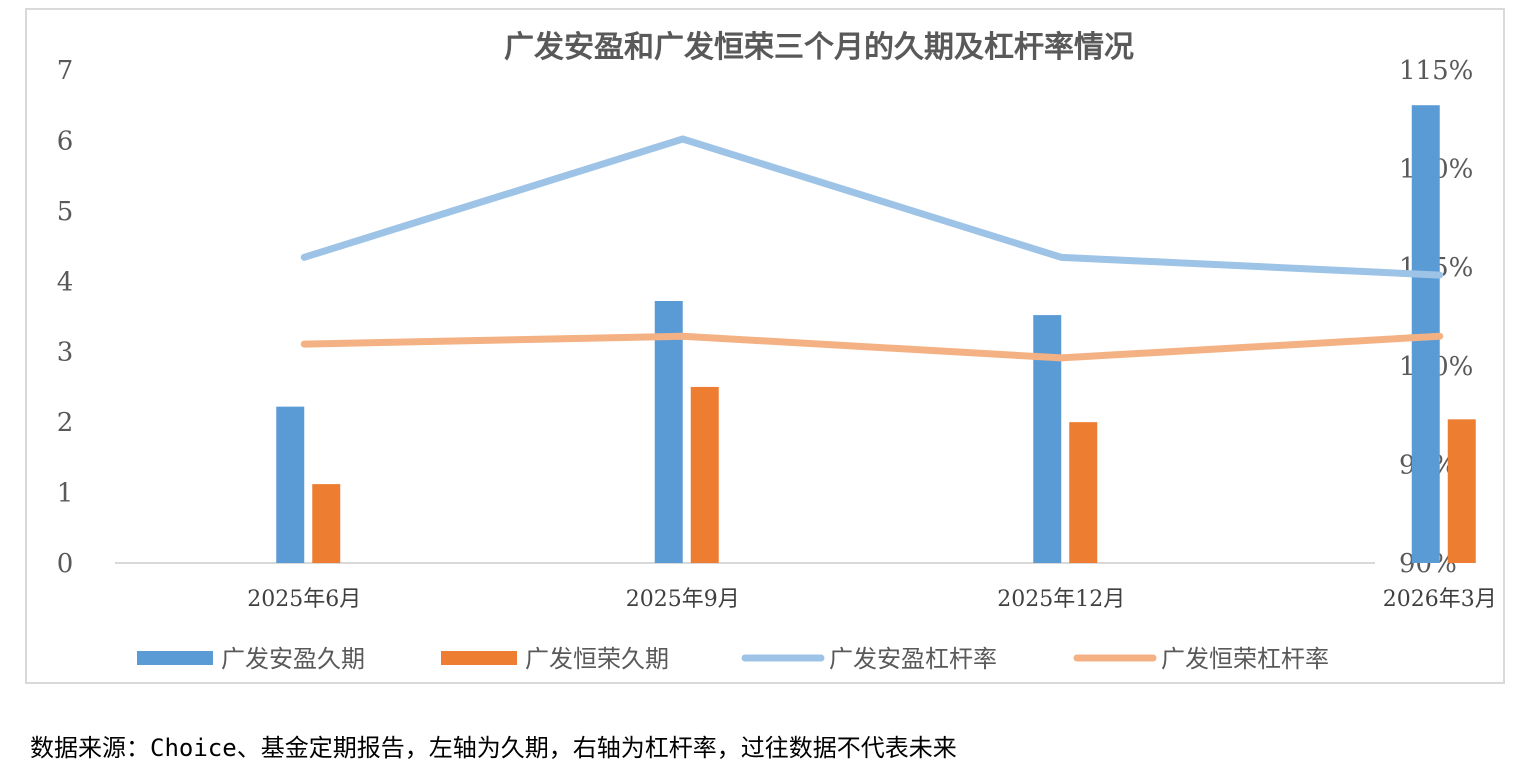 The height and width of the screenshot is (763, 1516). Describe the element at coordinates (913, 659) in the screenshot. I see `legend-label: 广发安盈杠杆率` at that location.